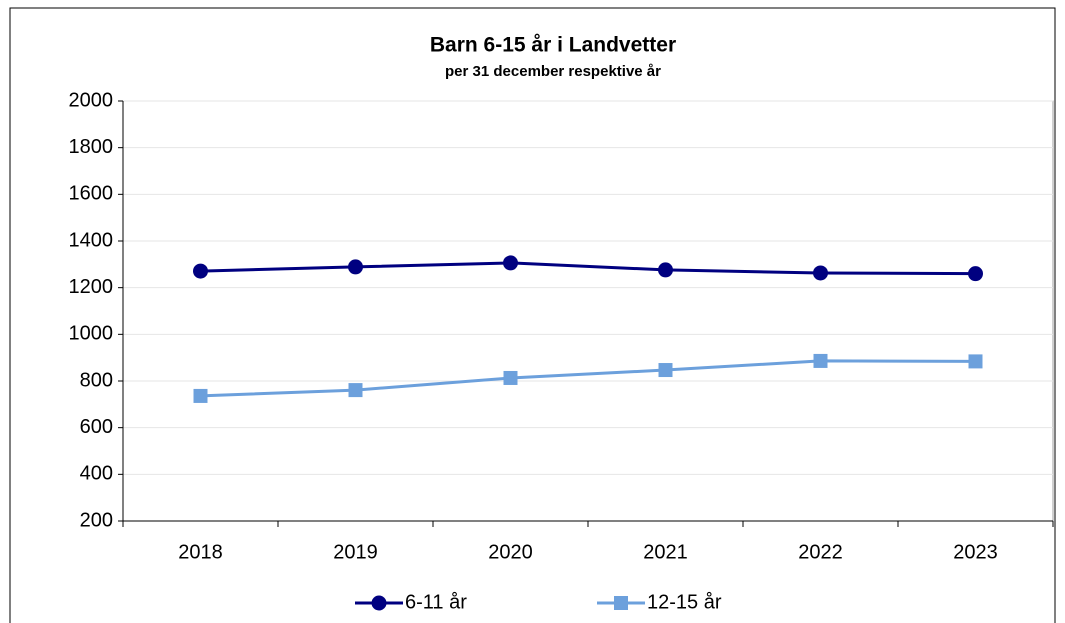 The width and height of the screenshot is (1065, 623). I want to click on chart-subtitle: per 31 december respektive år, so click(553, 71).